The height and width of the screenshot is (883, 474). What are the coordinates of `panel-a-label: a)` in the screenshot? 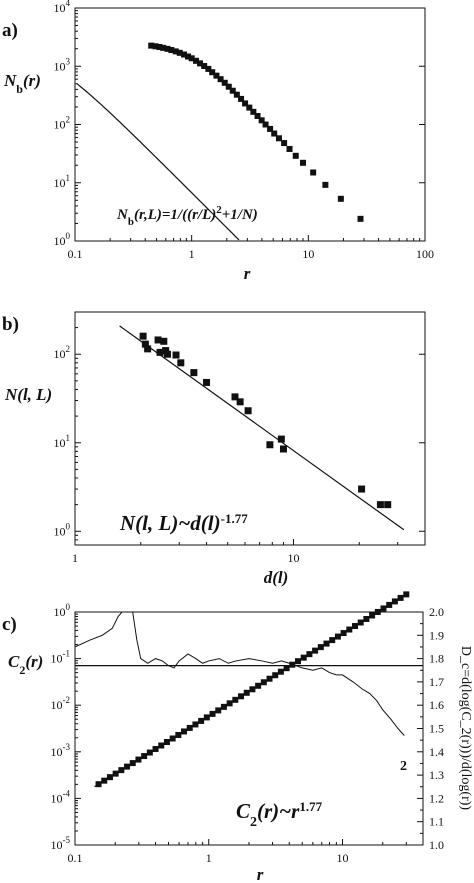 It's located at (10, 30).